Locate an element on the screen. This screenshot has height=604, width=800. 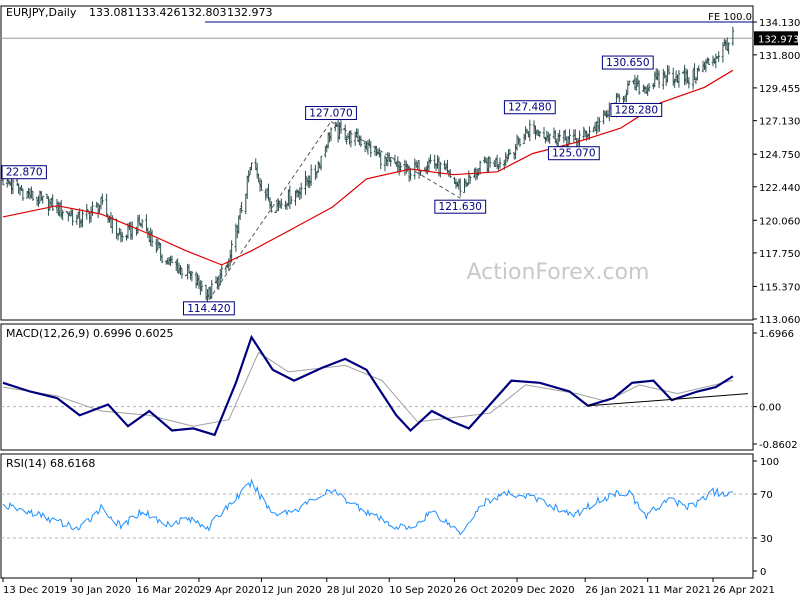
last-price-label: 132.973 is located at coordinates (778, 39).